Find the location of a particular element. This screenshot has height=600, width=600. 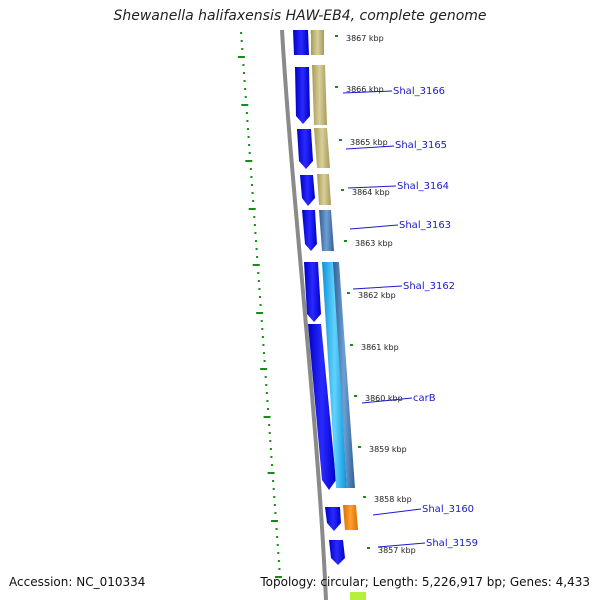

gene-label: Shal_3166 is located at coordinates (419, 91).